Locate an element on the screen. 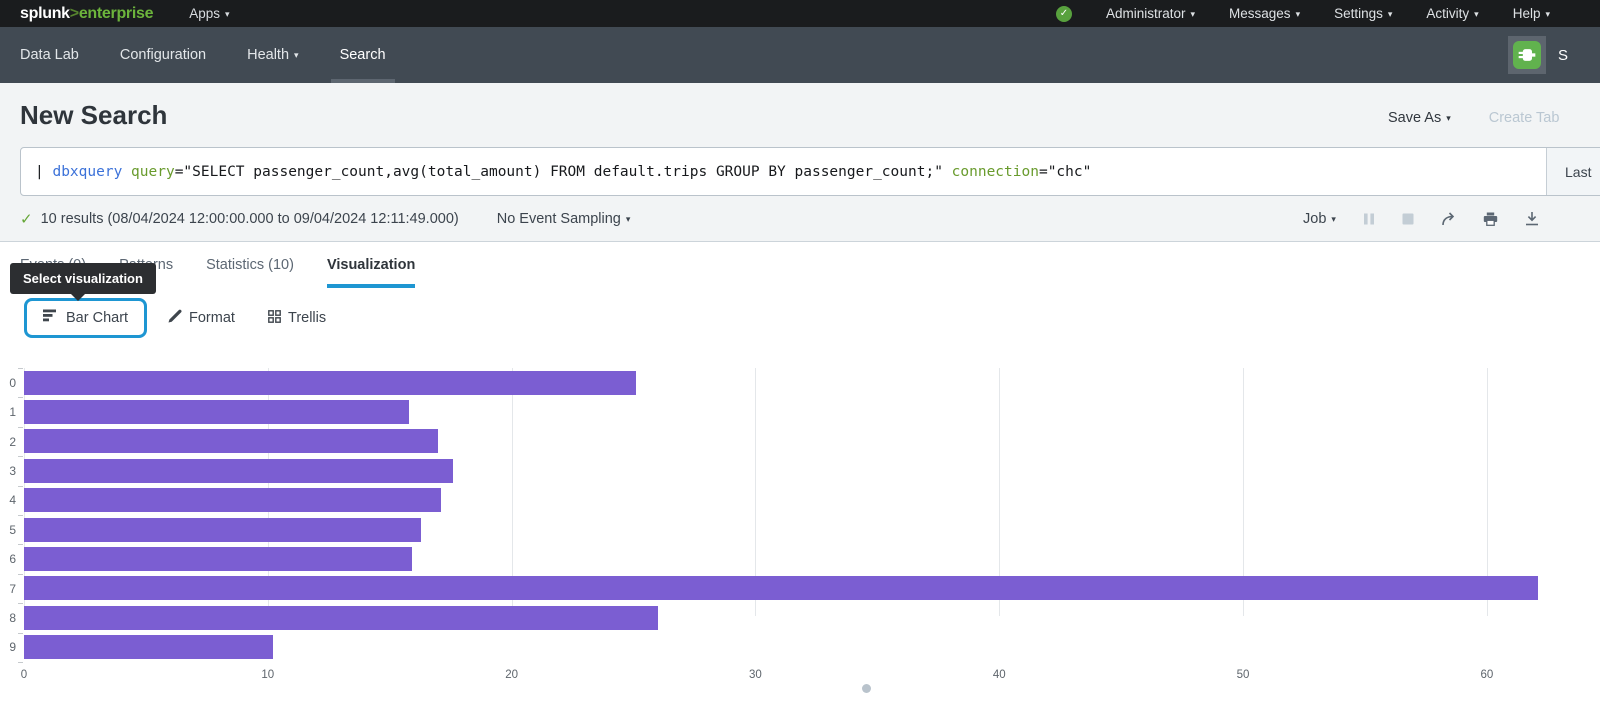 The height and width of the screenshot is (708, 1600). menu-administrator: Administrator is located at coordinates (1150, 13).